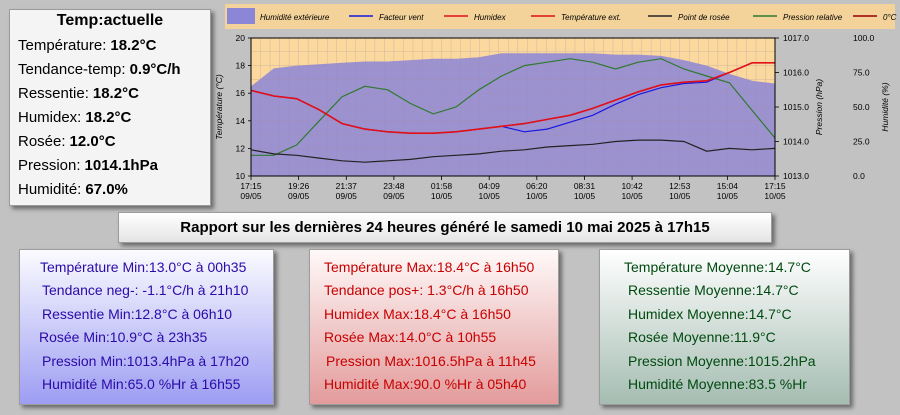  What do you see at coordinates (885, 106) in the screenshot?
I see `humidity-axis-label: Humidité (%)` at bounding box center [885, 106].